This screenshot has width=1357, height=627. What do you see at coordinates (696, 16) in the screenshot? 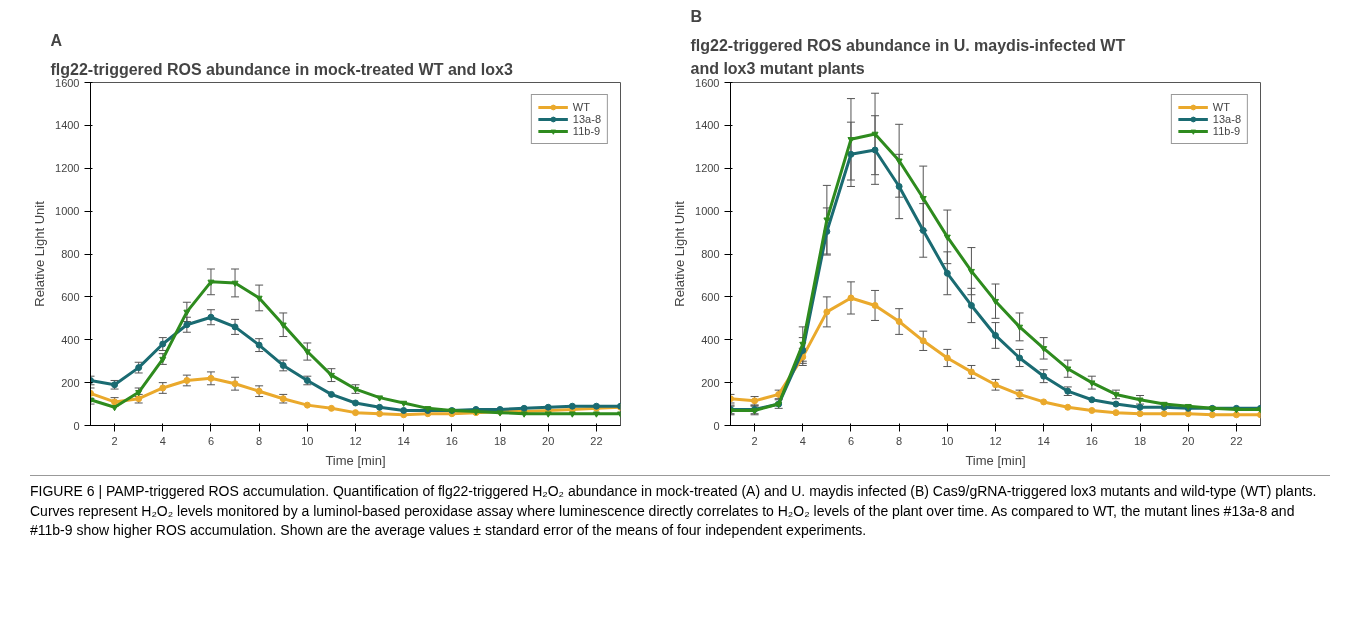
I see `text: B` at bounding box center [696, 16].